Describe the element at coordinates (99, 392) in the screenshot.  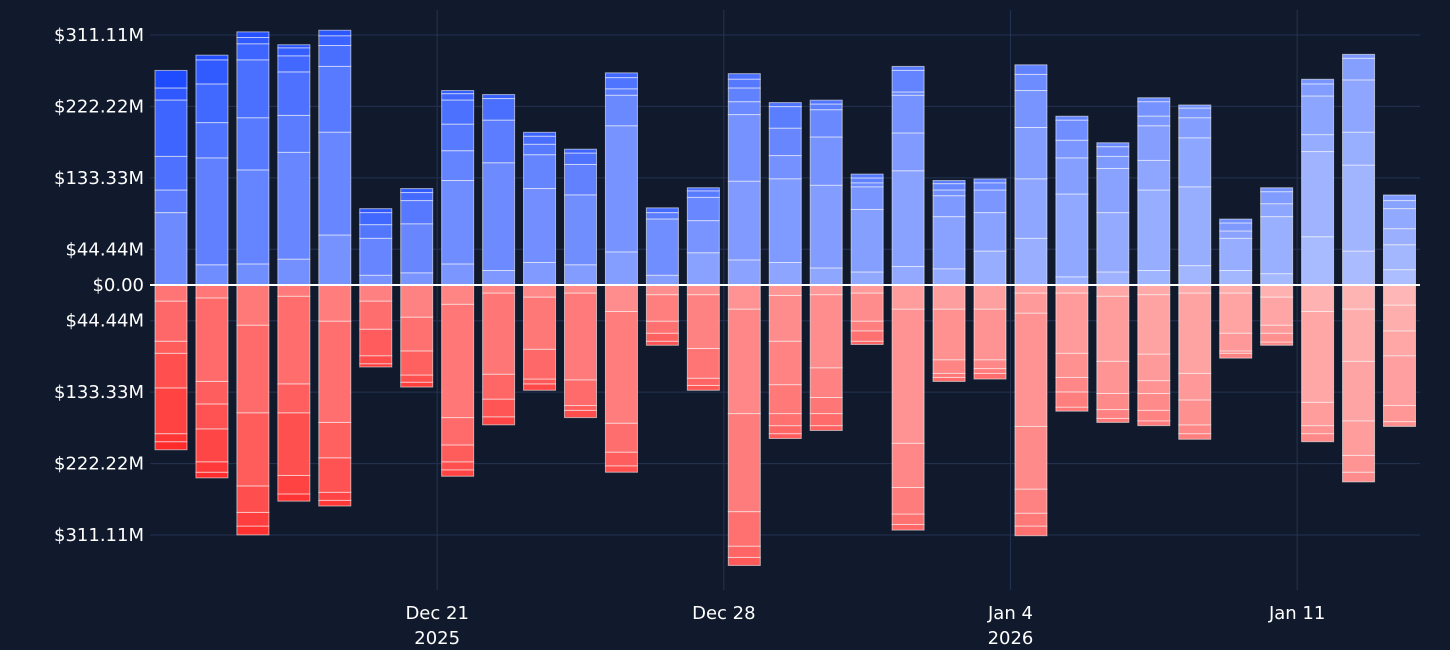
I see `y-tick-label: $133.33M` at that location.